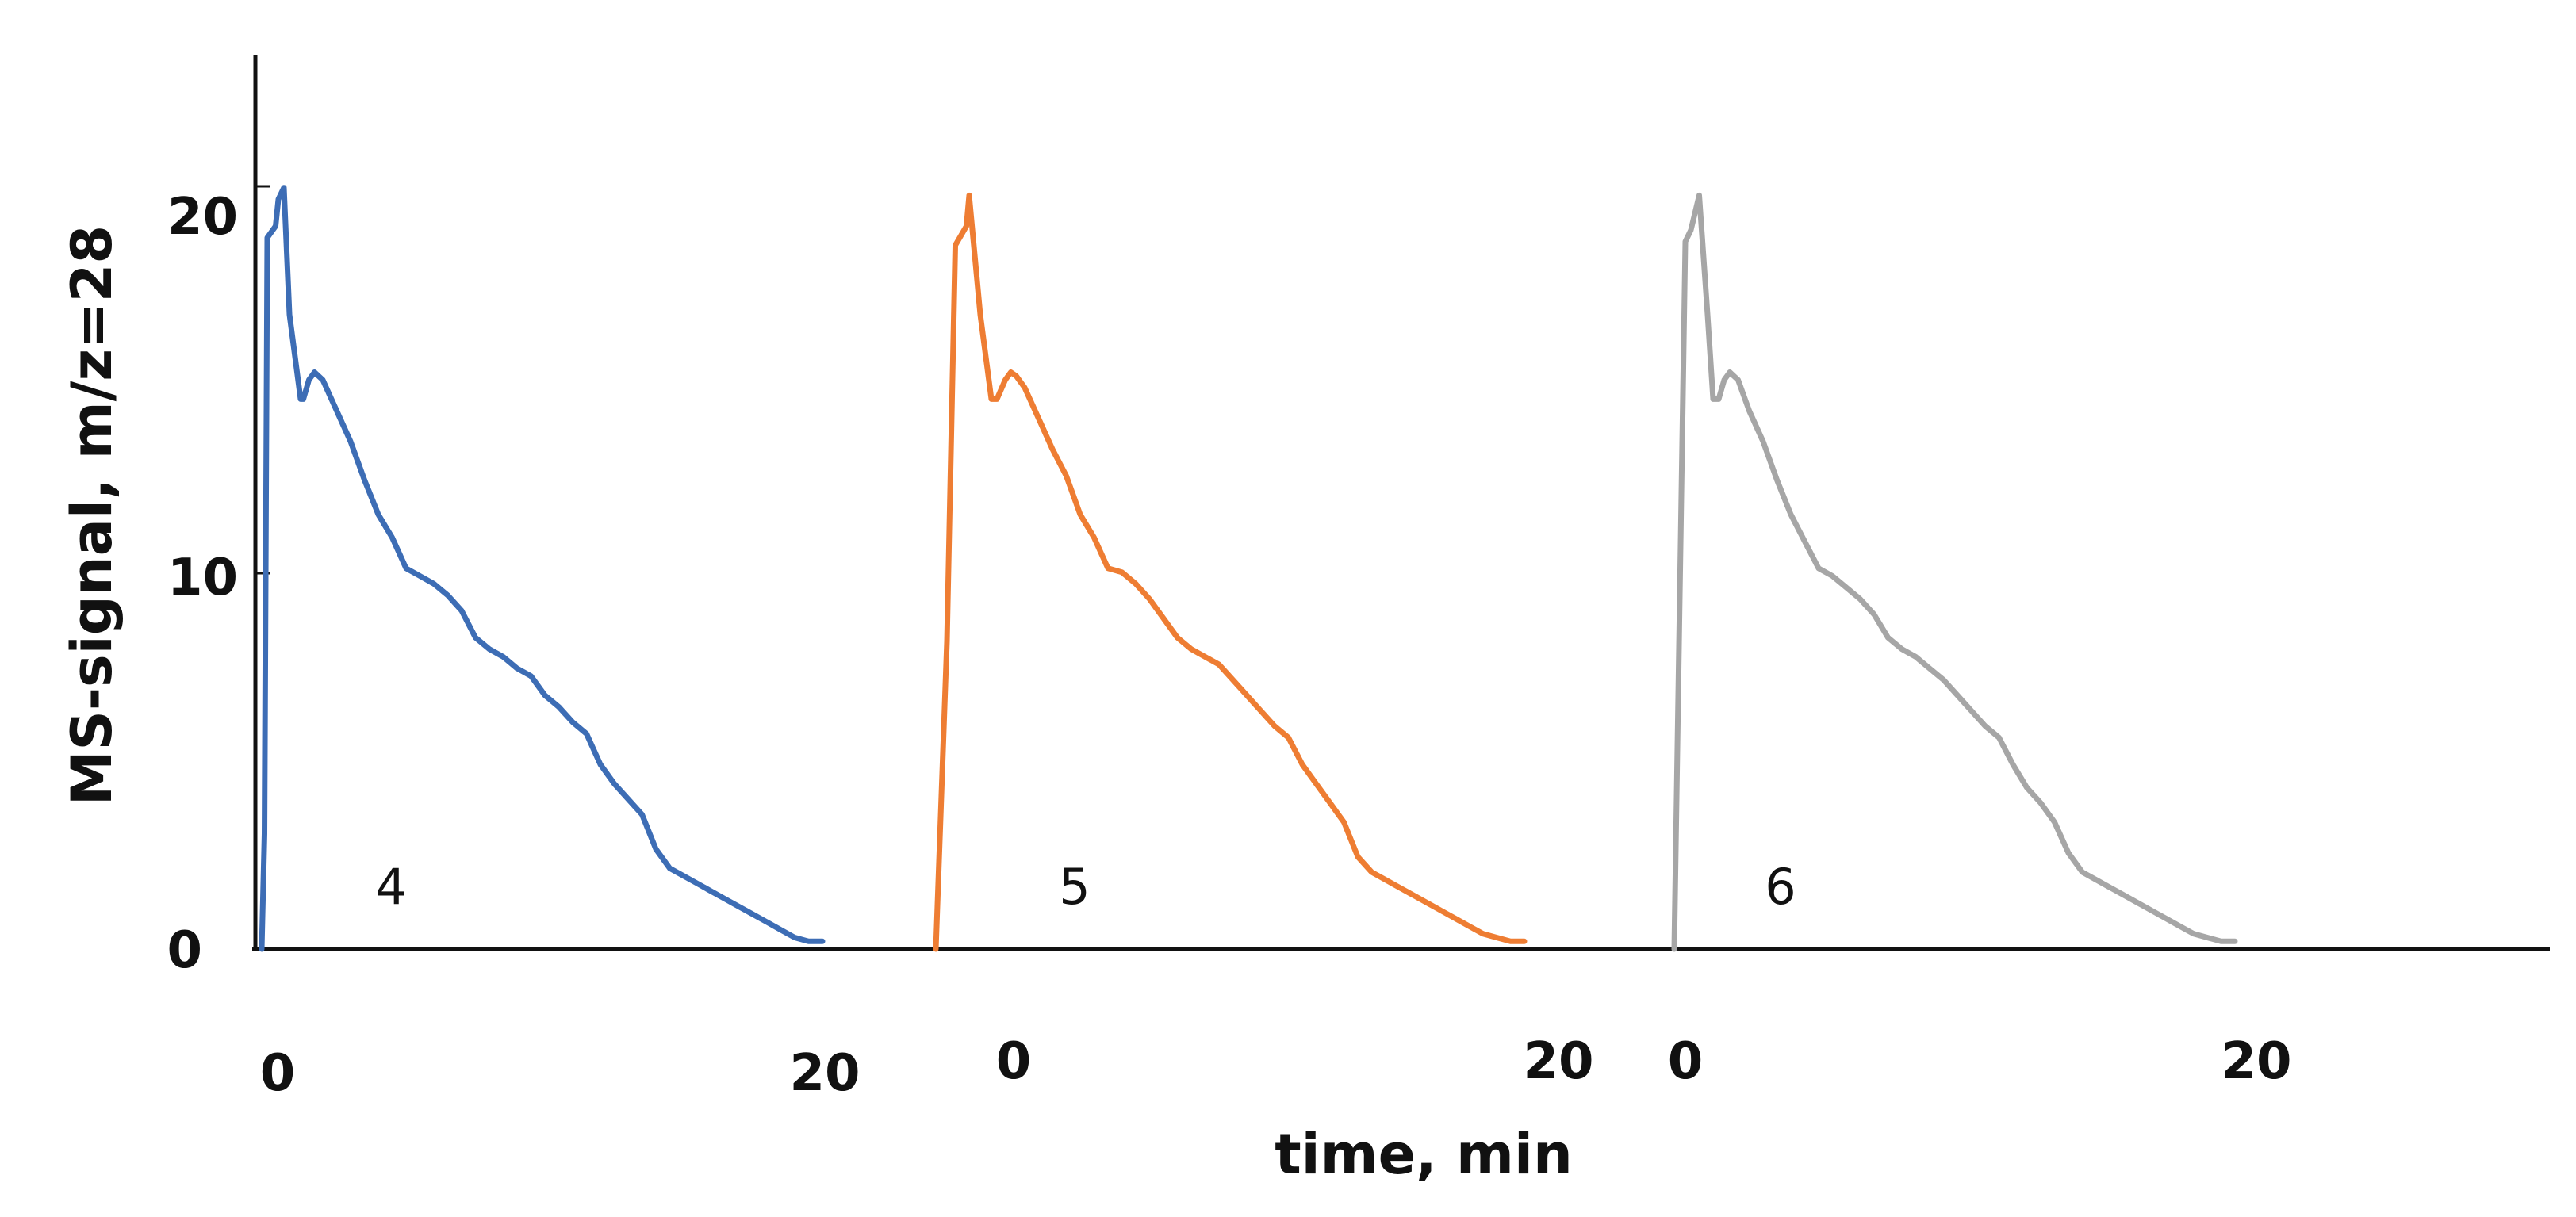 This screenshot has width=2576, height=1217. I want to click on series-label-5: 5, so click(1074, 887).